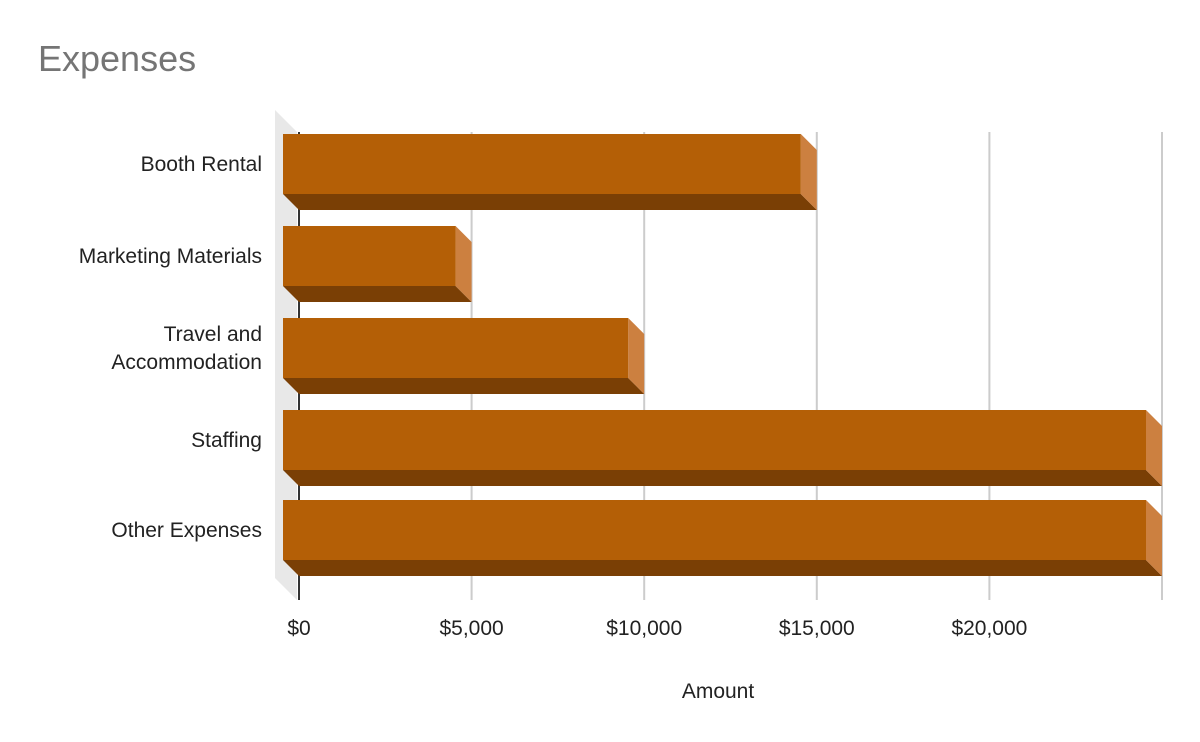 The height and width of the screenshot is (742, 1200). I want to click on bar-booth-rental, so click(550, 172).